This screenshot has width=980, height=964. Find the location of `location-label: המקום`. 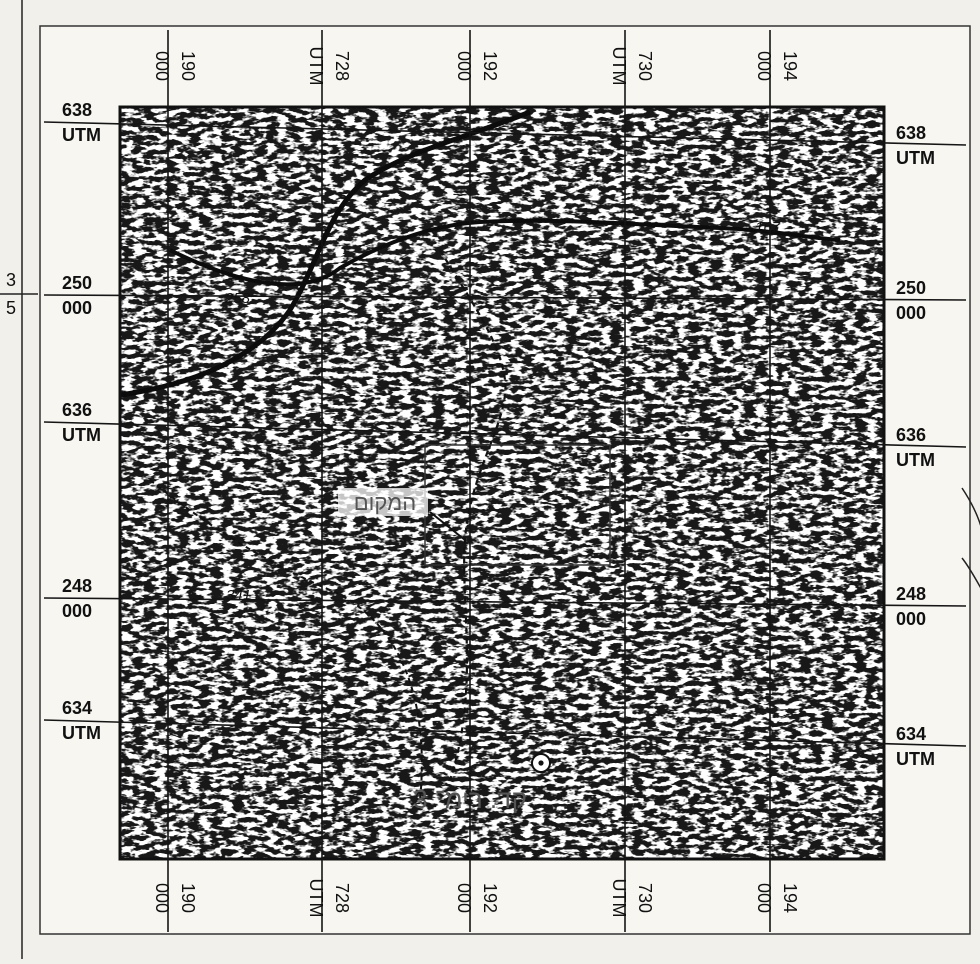

location-label: המקום is located at coordinates (385, 502).